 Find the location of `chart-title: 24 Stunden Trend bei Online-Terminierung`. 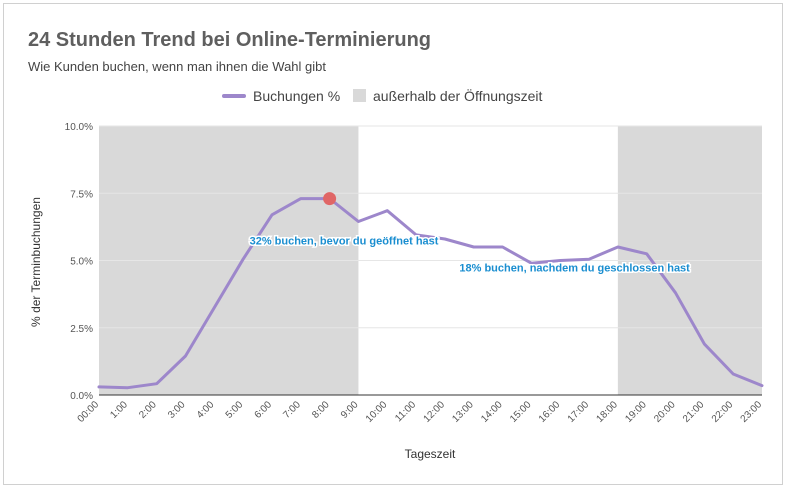

chart-title: 24 Stunden Trend bei Online-Terminierung is located at coordinates (230, 40).